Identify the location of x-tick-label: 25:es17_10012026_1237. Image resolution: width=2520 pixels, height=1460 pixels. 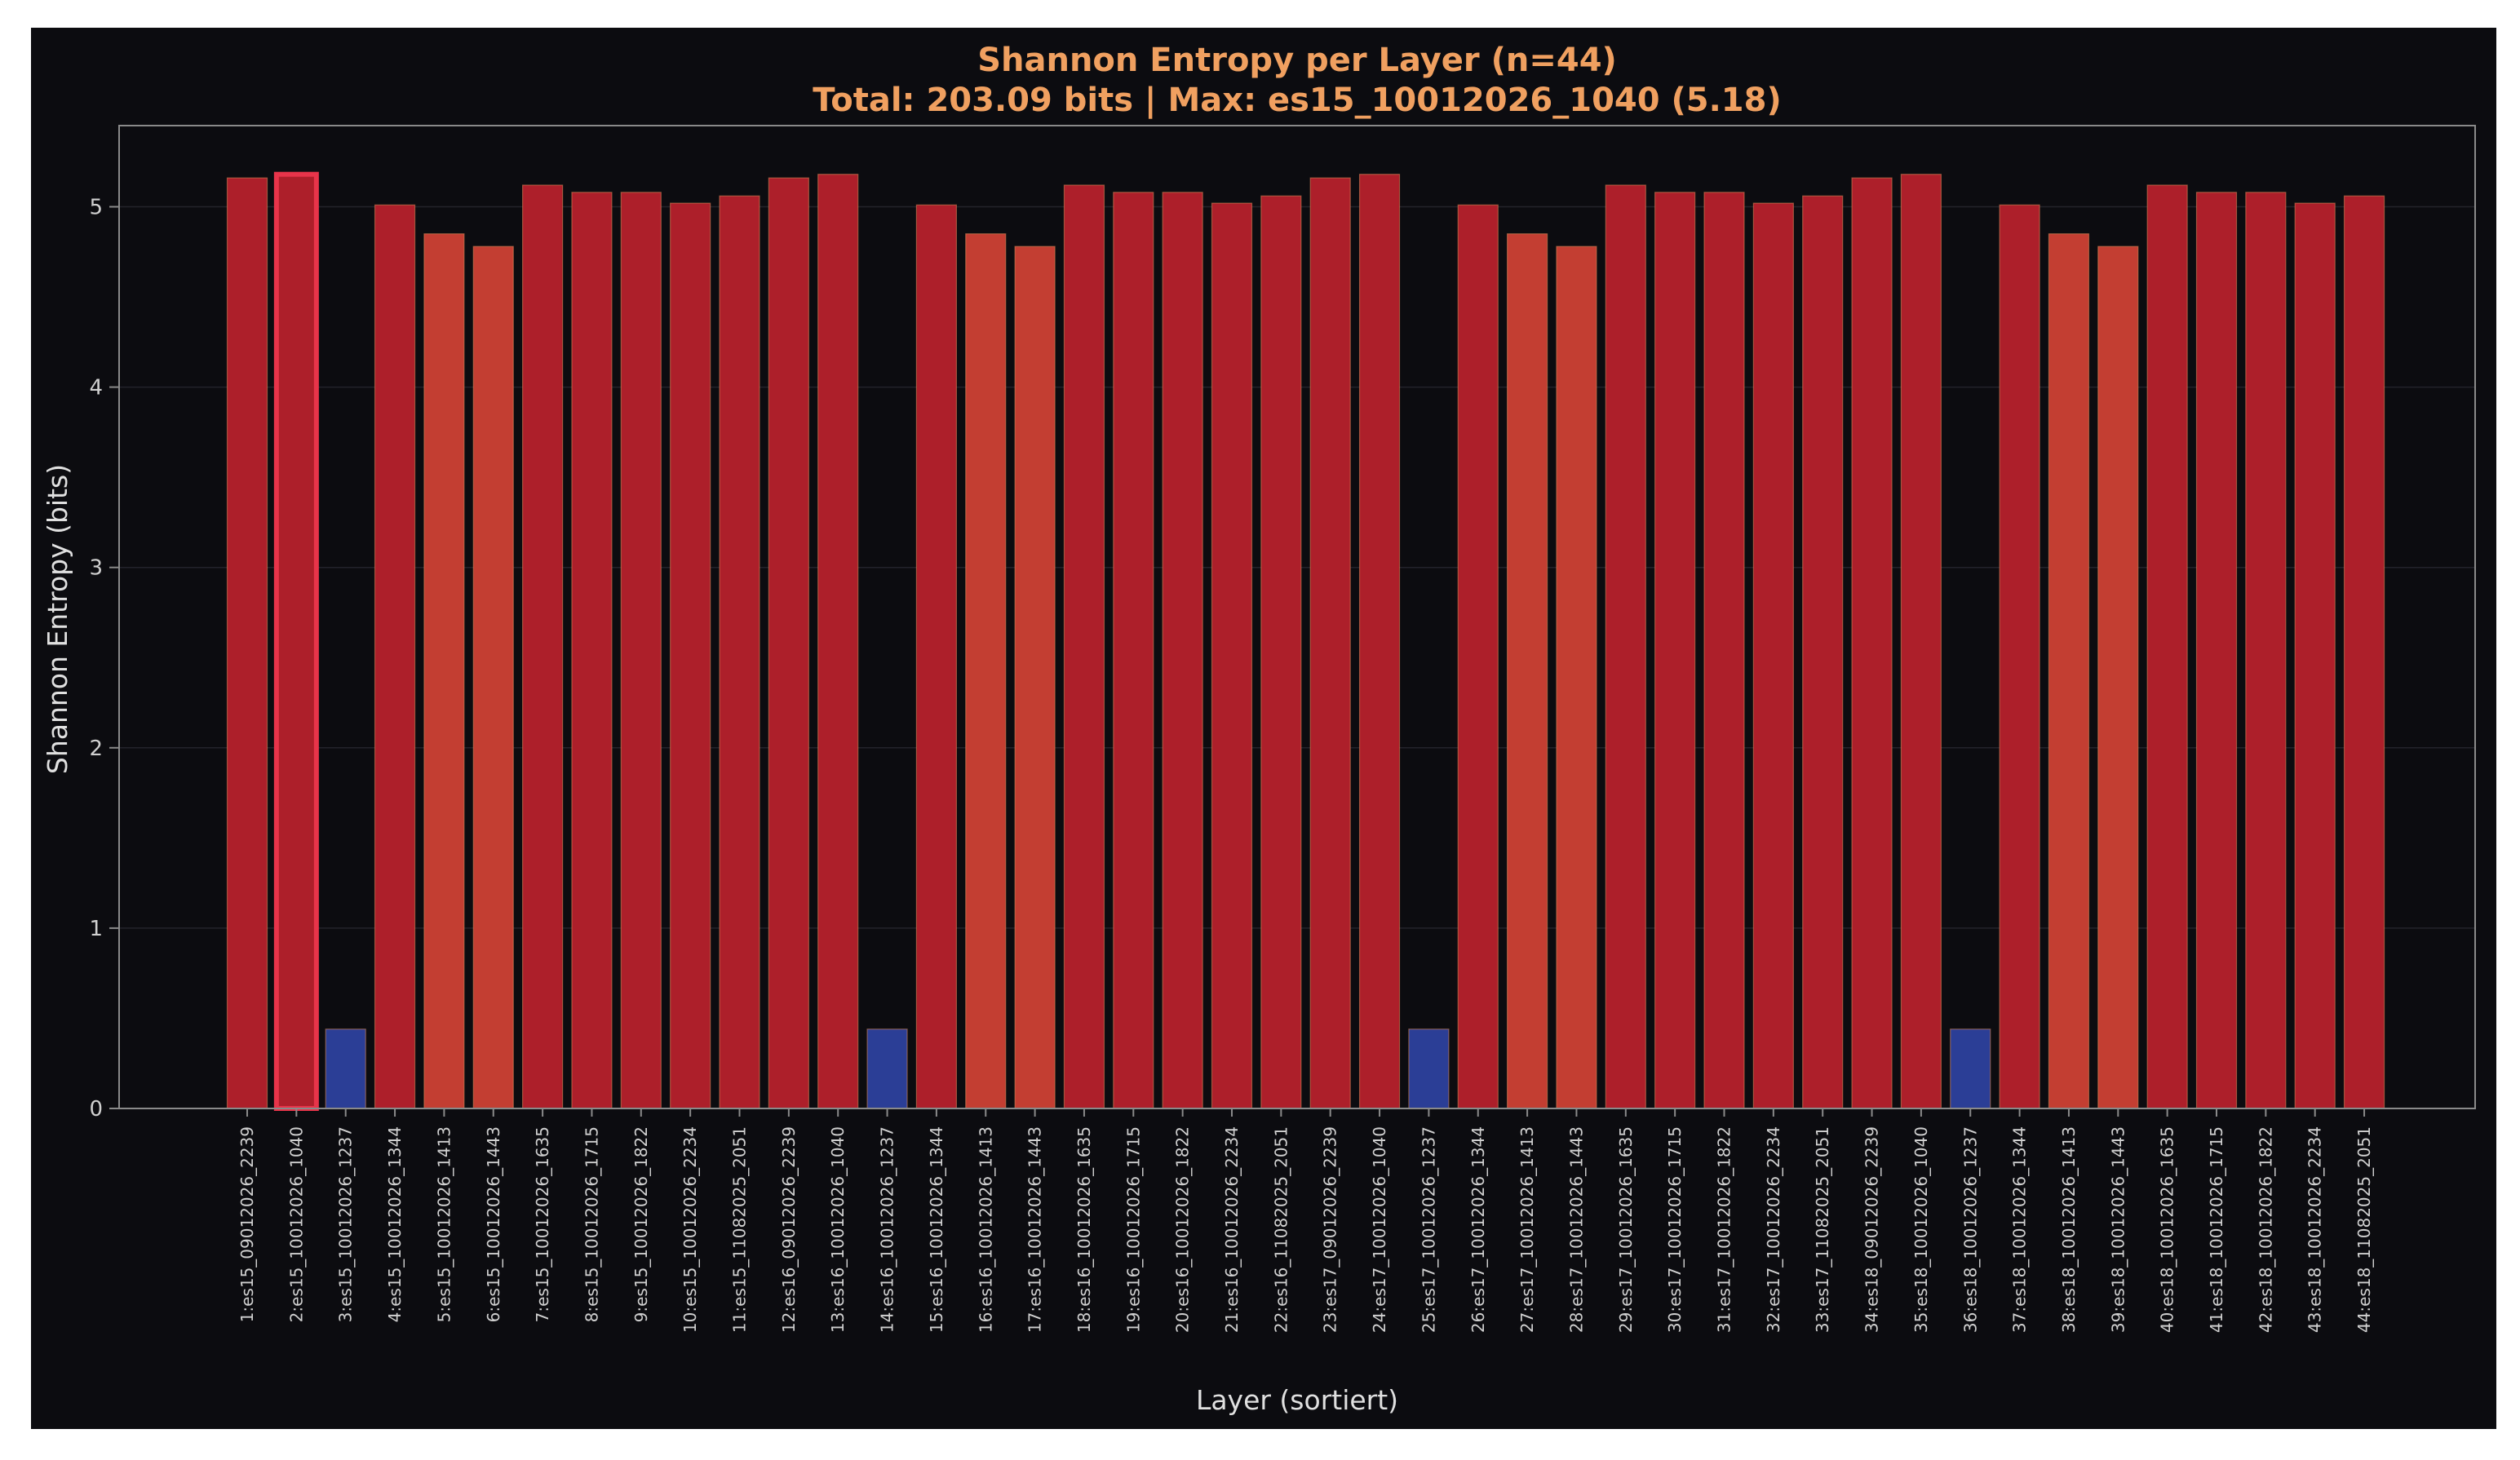
(1428, 1229).